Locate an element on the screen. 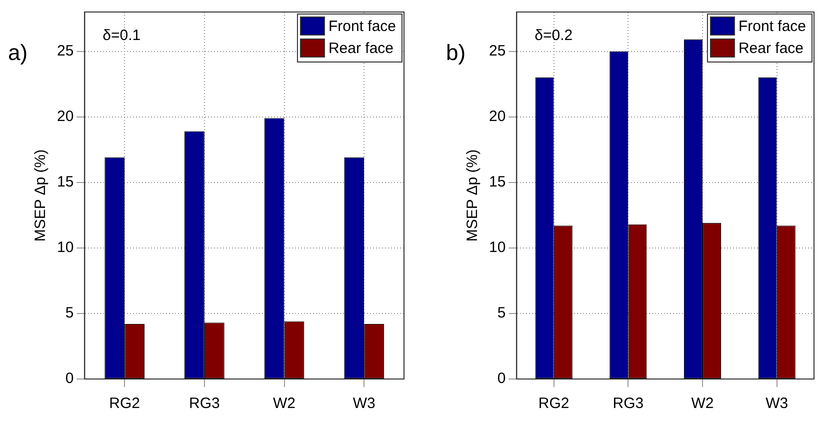  text: b) is located at coordinates (456, 53).